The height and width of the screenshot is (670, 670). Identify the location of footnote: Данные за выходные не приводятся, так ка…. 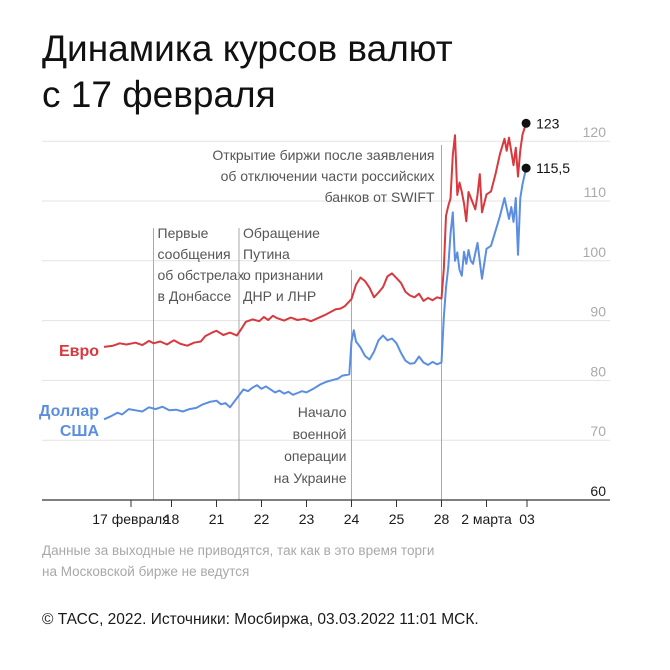
(238, 561).